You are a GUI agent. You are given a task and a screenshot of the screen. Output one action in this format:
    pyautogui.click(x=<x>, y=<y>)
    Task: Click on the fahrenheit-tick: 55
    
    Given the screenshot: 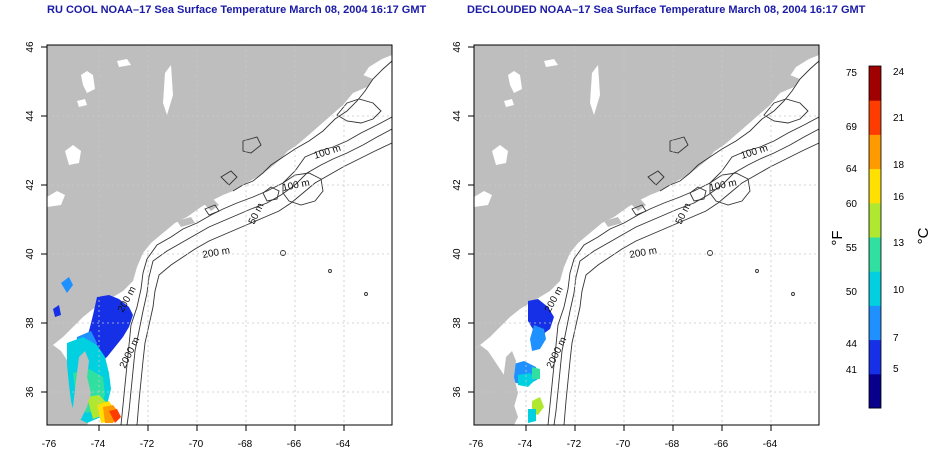 What is the action you would take?
    pyautogui.click(x=852, y=248)
    